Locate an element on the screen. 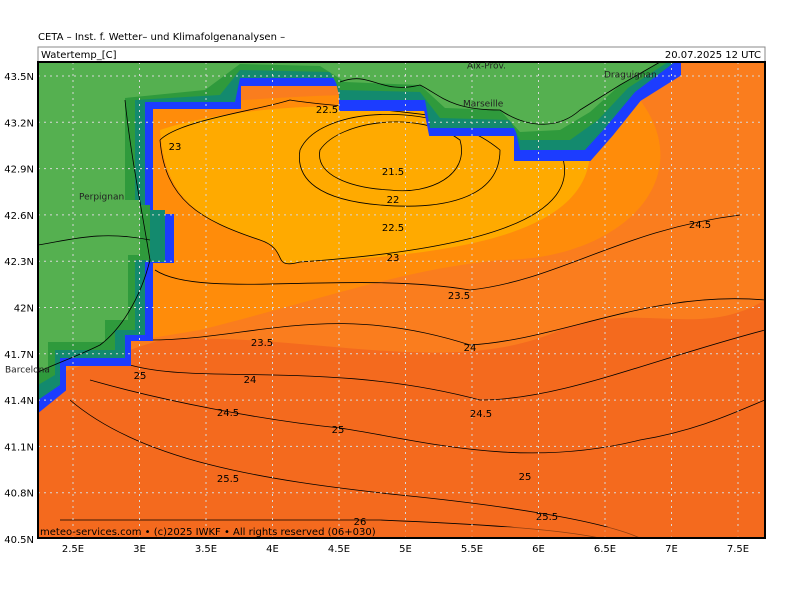  lon-label: 4.5E is located at coordinates (339, 549).